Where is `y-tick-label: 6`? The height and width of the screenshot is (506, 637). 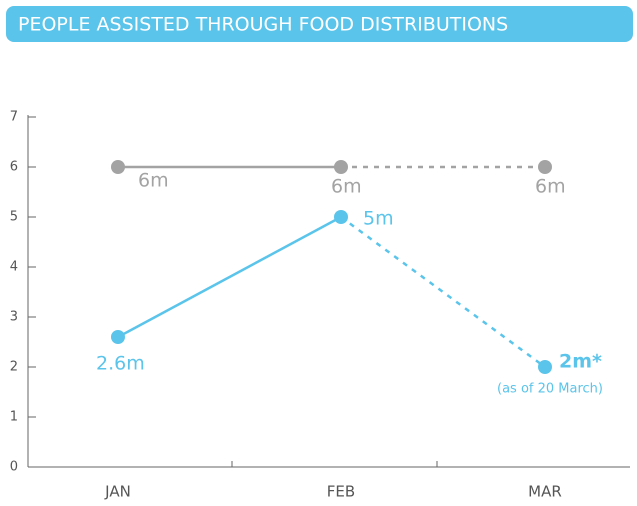 y-tick-label: 6 is located at coordinates (14, 167).